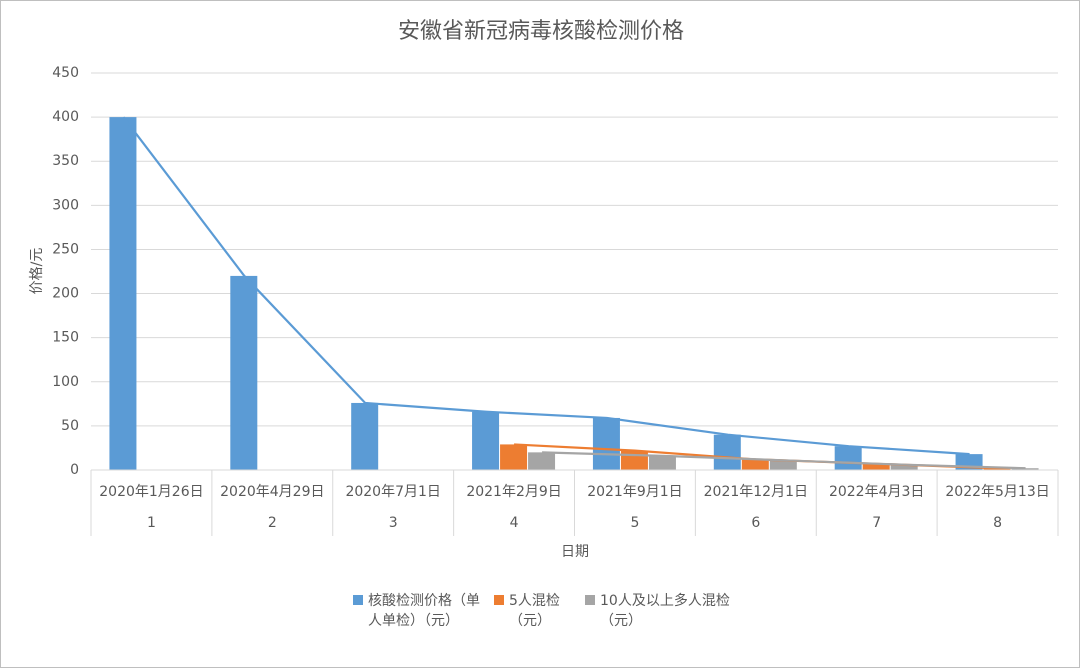  What do you see at coordinates (665, 611) in the screenshot?
I see `legend-label: 10人及以上多人混检（元）` at bounding box center [665, 611].